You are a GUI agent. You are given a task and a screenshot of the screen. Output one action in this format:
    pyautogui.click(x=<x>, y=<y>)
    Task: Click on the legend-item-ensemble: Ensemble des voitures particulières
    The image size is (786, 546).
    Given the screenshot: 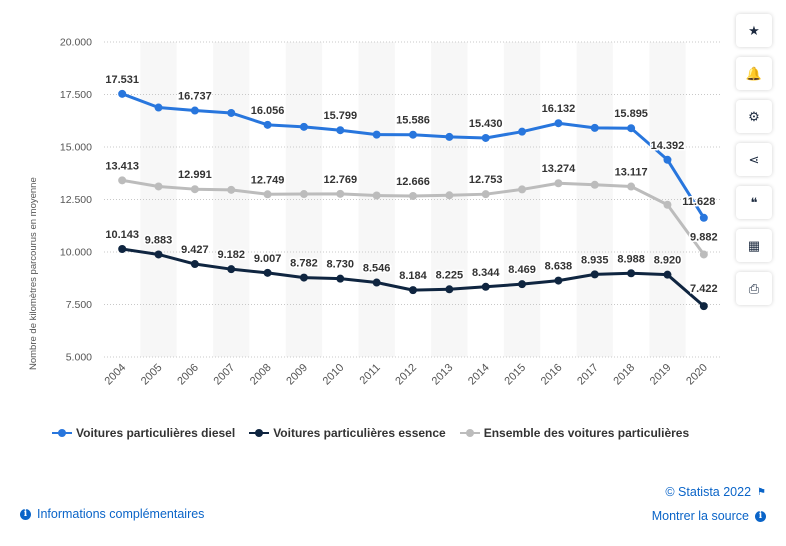 What is the action you would take?
    pyautogui.click(x=574, y=433)
    